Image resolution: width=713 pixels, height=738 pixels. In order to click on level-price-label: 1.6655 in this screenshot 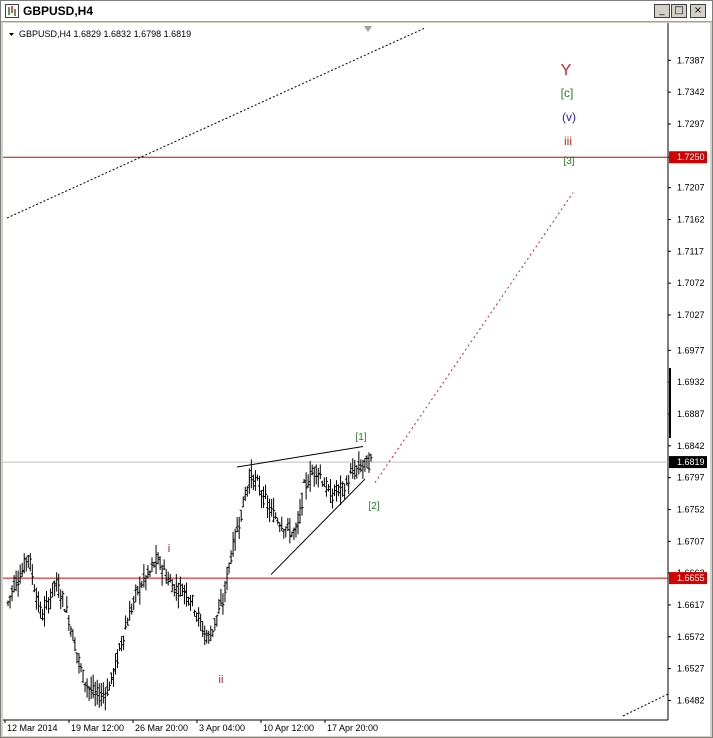, I will do `click(691, 578)`.